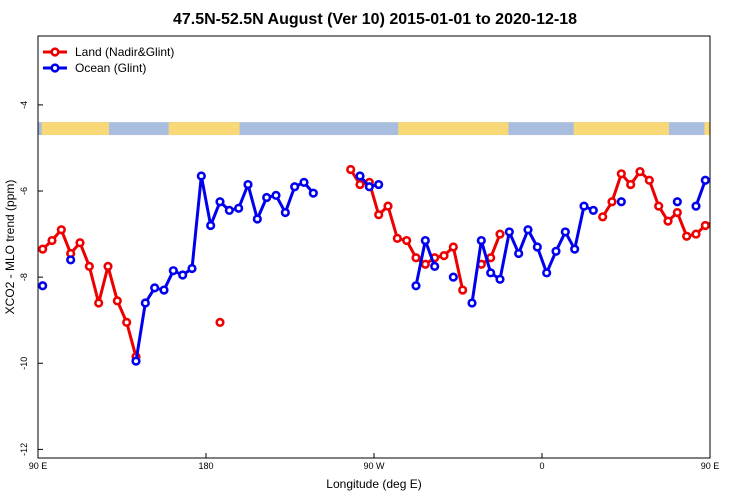 Image resolution: width=750 pixels, height=500 pixels. Describe the element at coordinates (24, 277) in the screenshot. I see `y-tick-label: -8` at that location.